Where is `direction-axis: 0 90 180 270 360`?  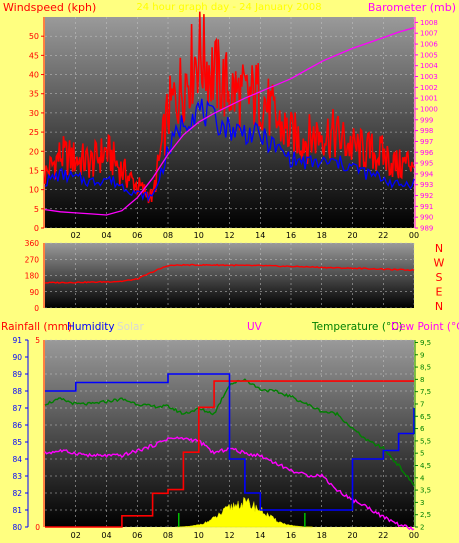 direction-axis: 0 90 180 270 360 is located at coordinates (35, 276).